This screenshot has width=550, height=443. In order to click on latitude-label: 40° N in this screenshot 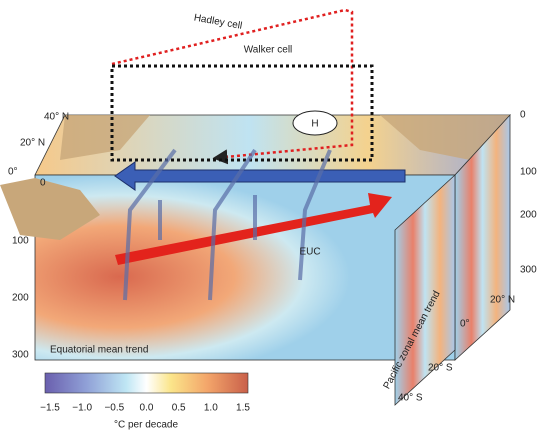, I will do `click(56, 117)`.